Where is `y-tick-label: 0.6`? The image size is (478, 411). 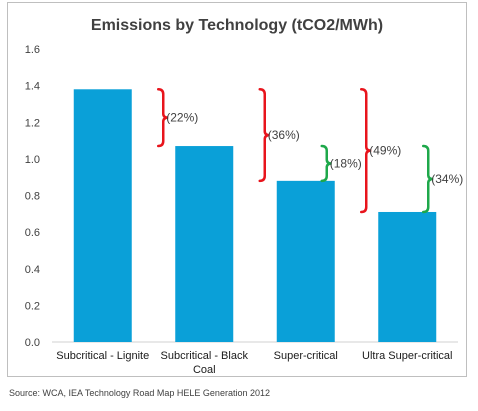
y-tick-label: 0.6 is located at coordinates (32, 233).